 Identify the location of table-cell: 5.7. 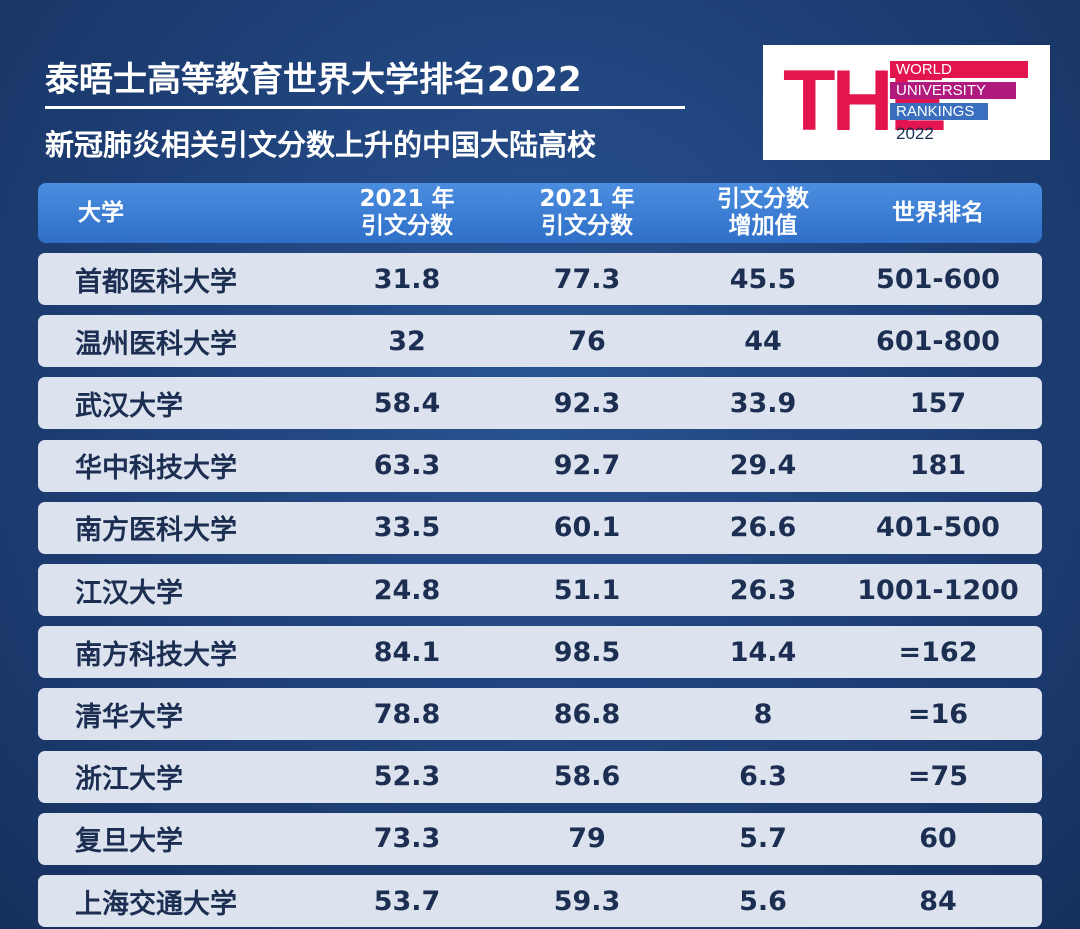
(763, 839).